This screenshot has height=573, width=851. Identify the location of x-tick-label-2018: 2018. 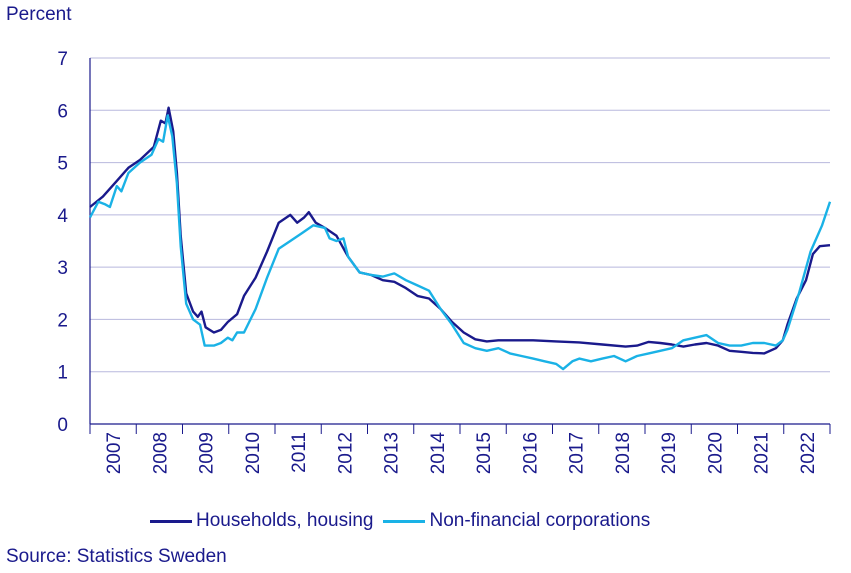
(623, 453).